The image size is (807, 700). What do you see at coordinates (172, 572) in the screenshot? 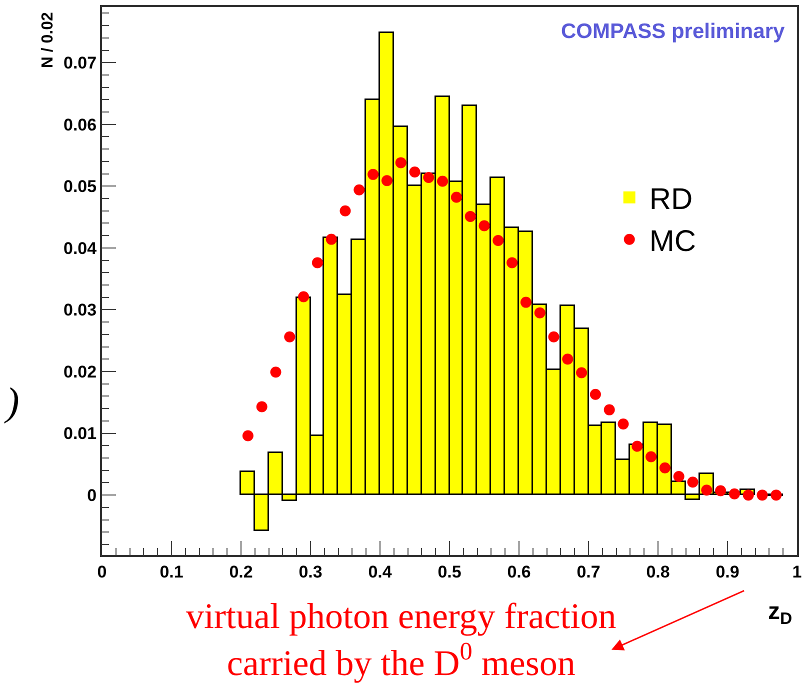
I see `x-tick-label: 0.1` at bounding box center [172, 572].